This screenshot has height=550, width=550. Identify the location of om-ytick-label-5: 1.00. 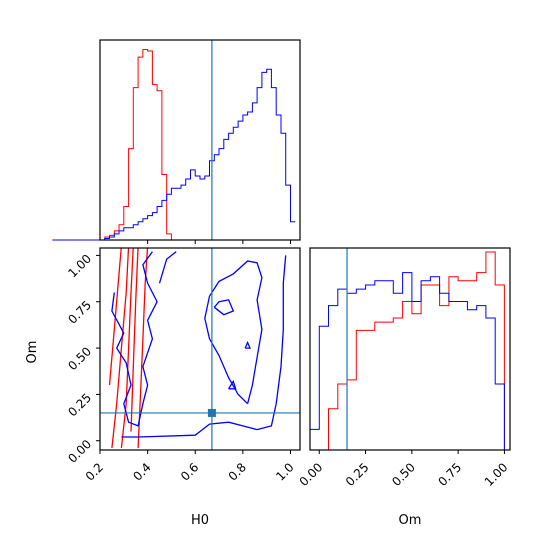
(79, 266).